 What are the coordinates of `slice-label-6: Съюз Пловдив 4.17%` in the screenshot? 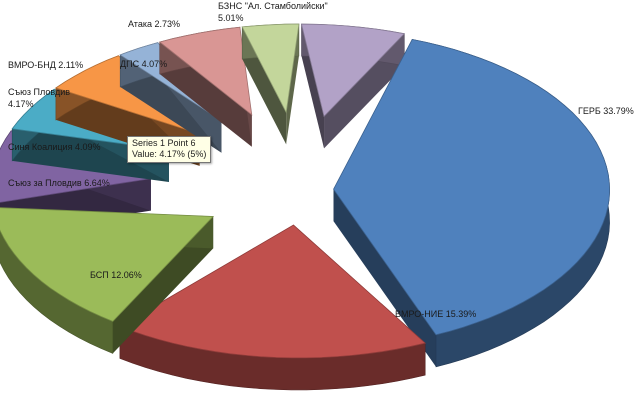 It's located at (39, 98).